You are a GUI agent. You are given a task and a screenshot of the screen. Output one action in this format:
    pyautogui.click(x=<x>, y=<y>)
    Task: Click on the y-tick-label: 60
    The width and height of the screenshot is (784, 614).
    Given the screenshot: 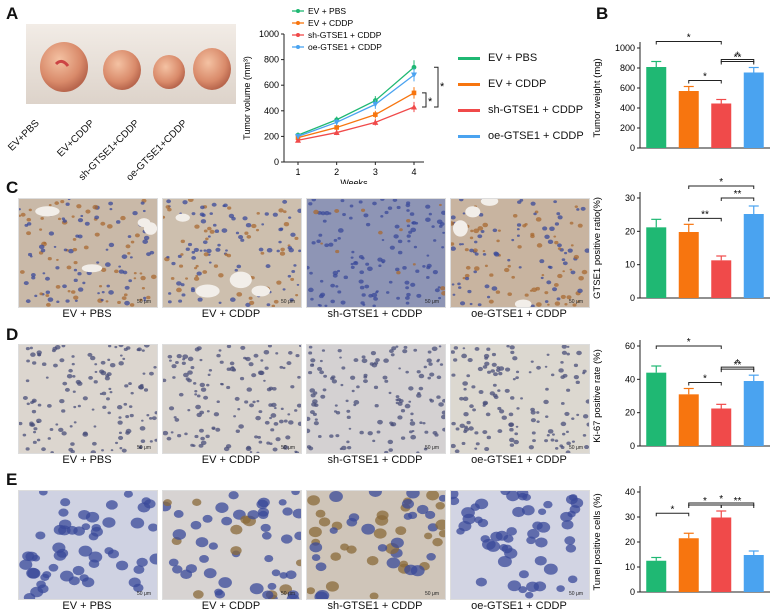 What is the action you would take?
    pyautogui.click(x=630, y=346)
    